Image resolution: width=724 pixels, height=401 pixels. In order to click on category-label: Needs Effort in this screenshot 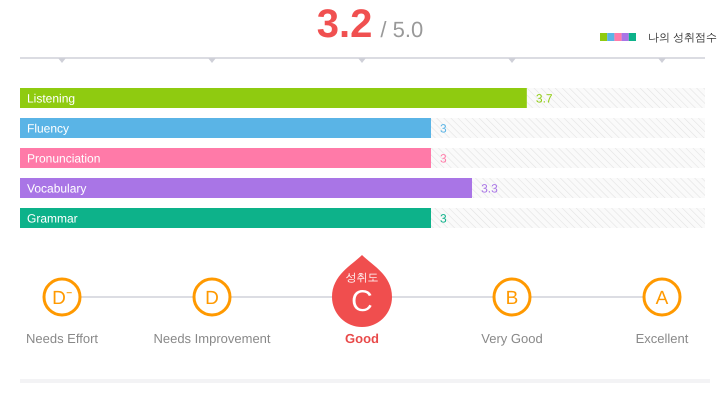, I will do `click(62, 338)`.